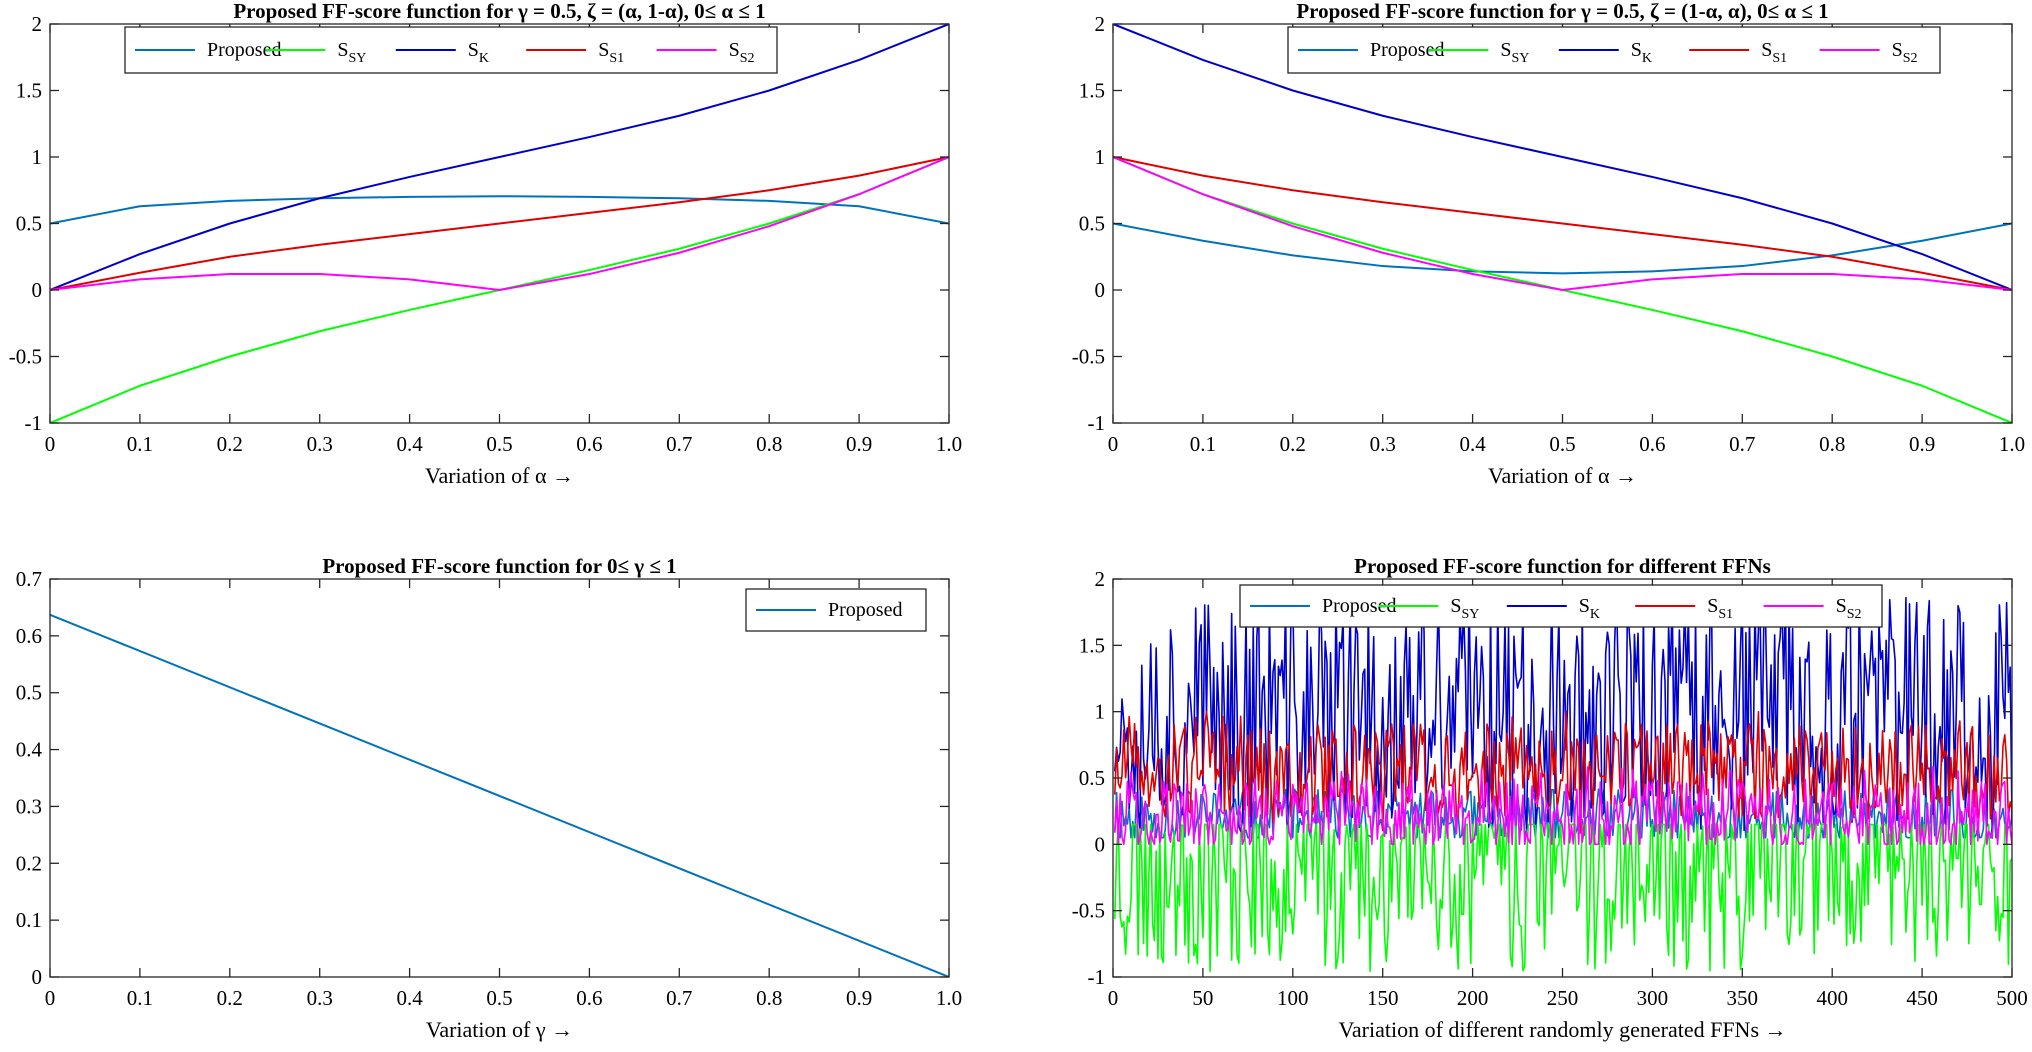  What do you see at coordinates (1563, 998) in the screenshot?
I see `x-tick-label: 250` at bounding box center [1563, 998].